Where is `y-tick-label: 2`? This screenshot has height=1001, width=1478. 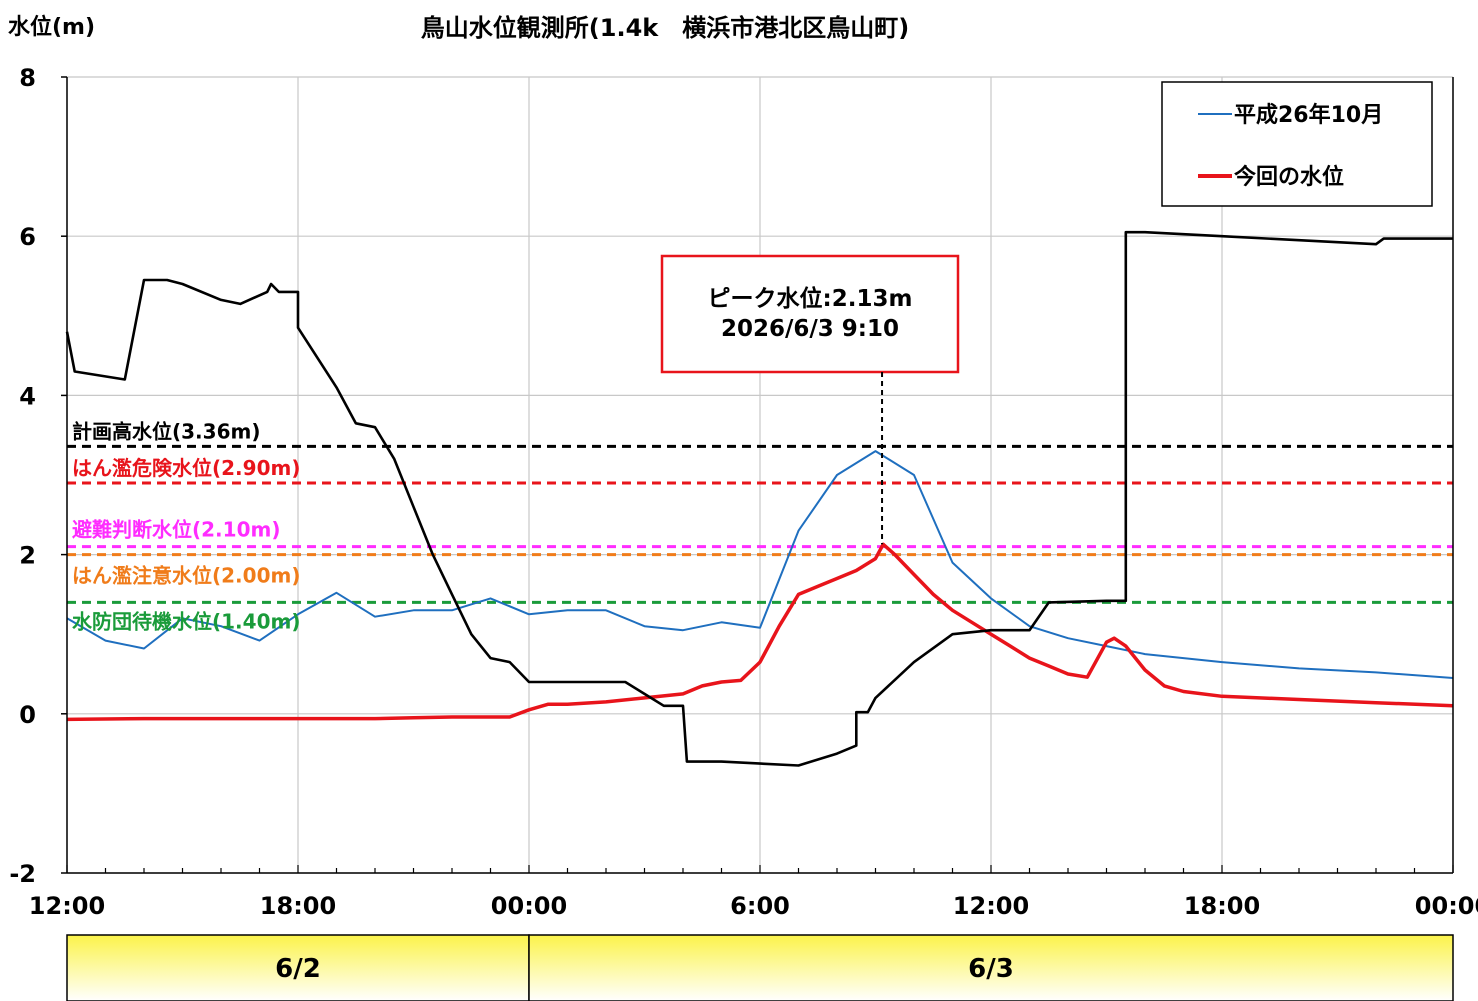
y-tick-label: 2 is located at coordinates (27, 556).